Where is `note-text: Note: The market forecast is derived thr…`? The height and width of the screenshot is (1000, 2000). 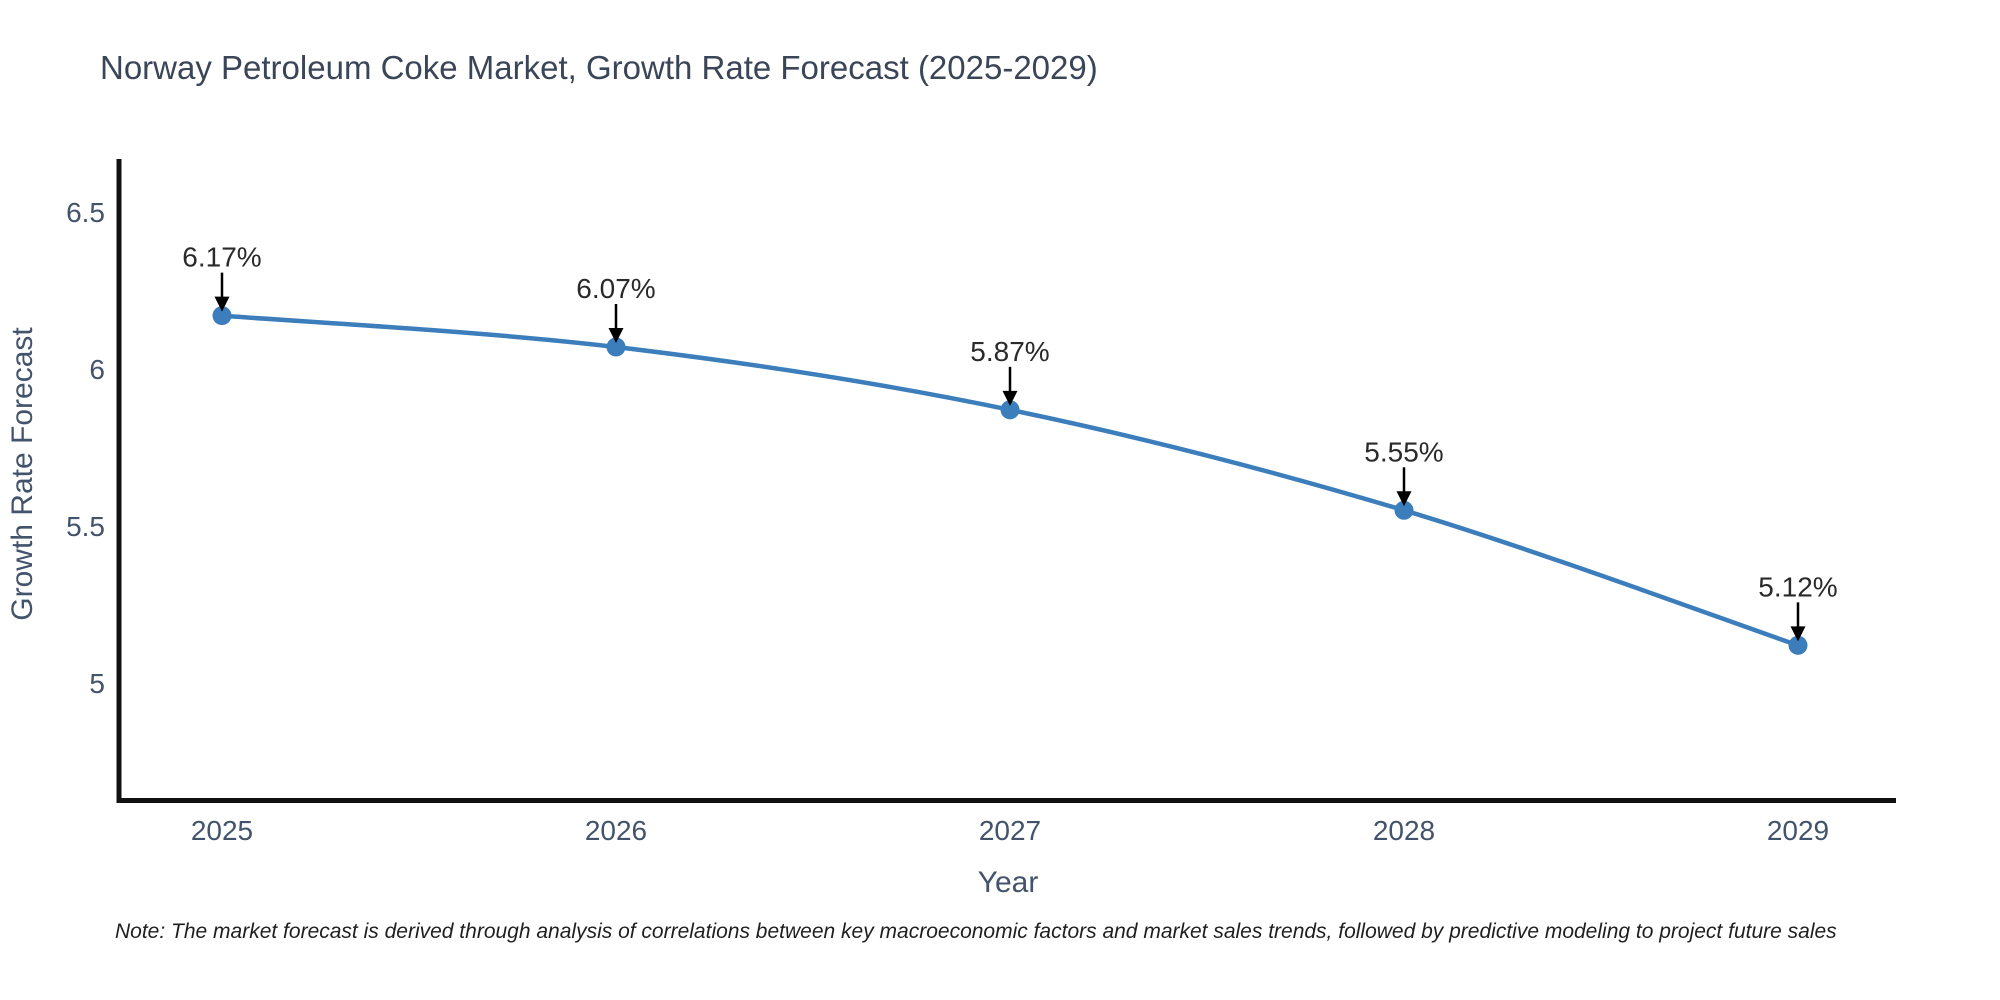 note-text: Note: The market forecast is derived thr… is located at coordinates (976, 931).